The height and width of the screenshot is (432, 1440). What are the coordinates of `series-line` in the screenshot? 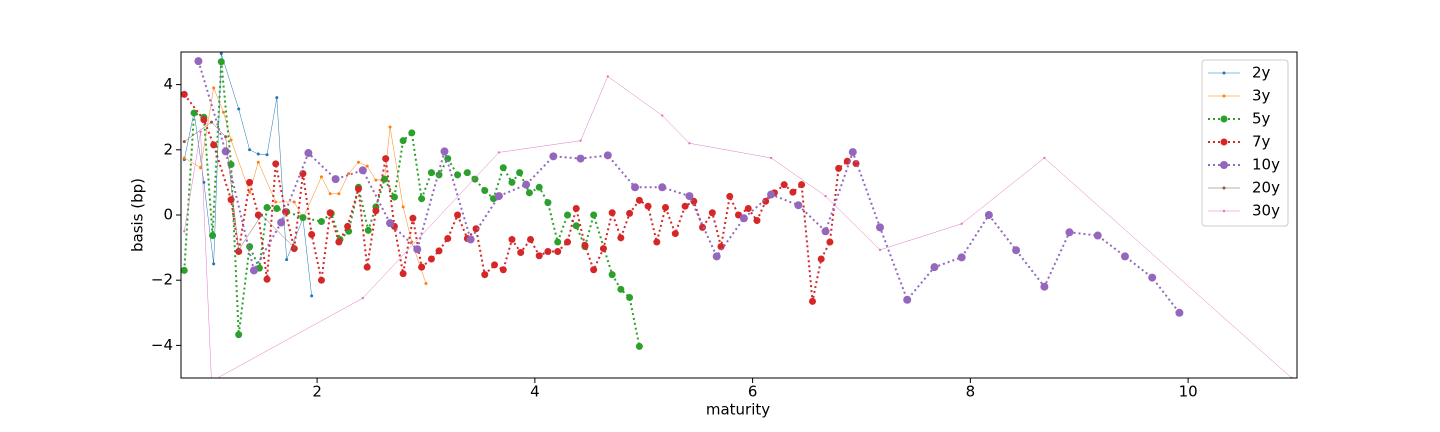 It's located at (239, 186).